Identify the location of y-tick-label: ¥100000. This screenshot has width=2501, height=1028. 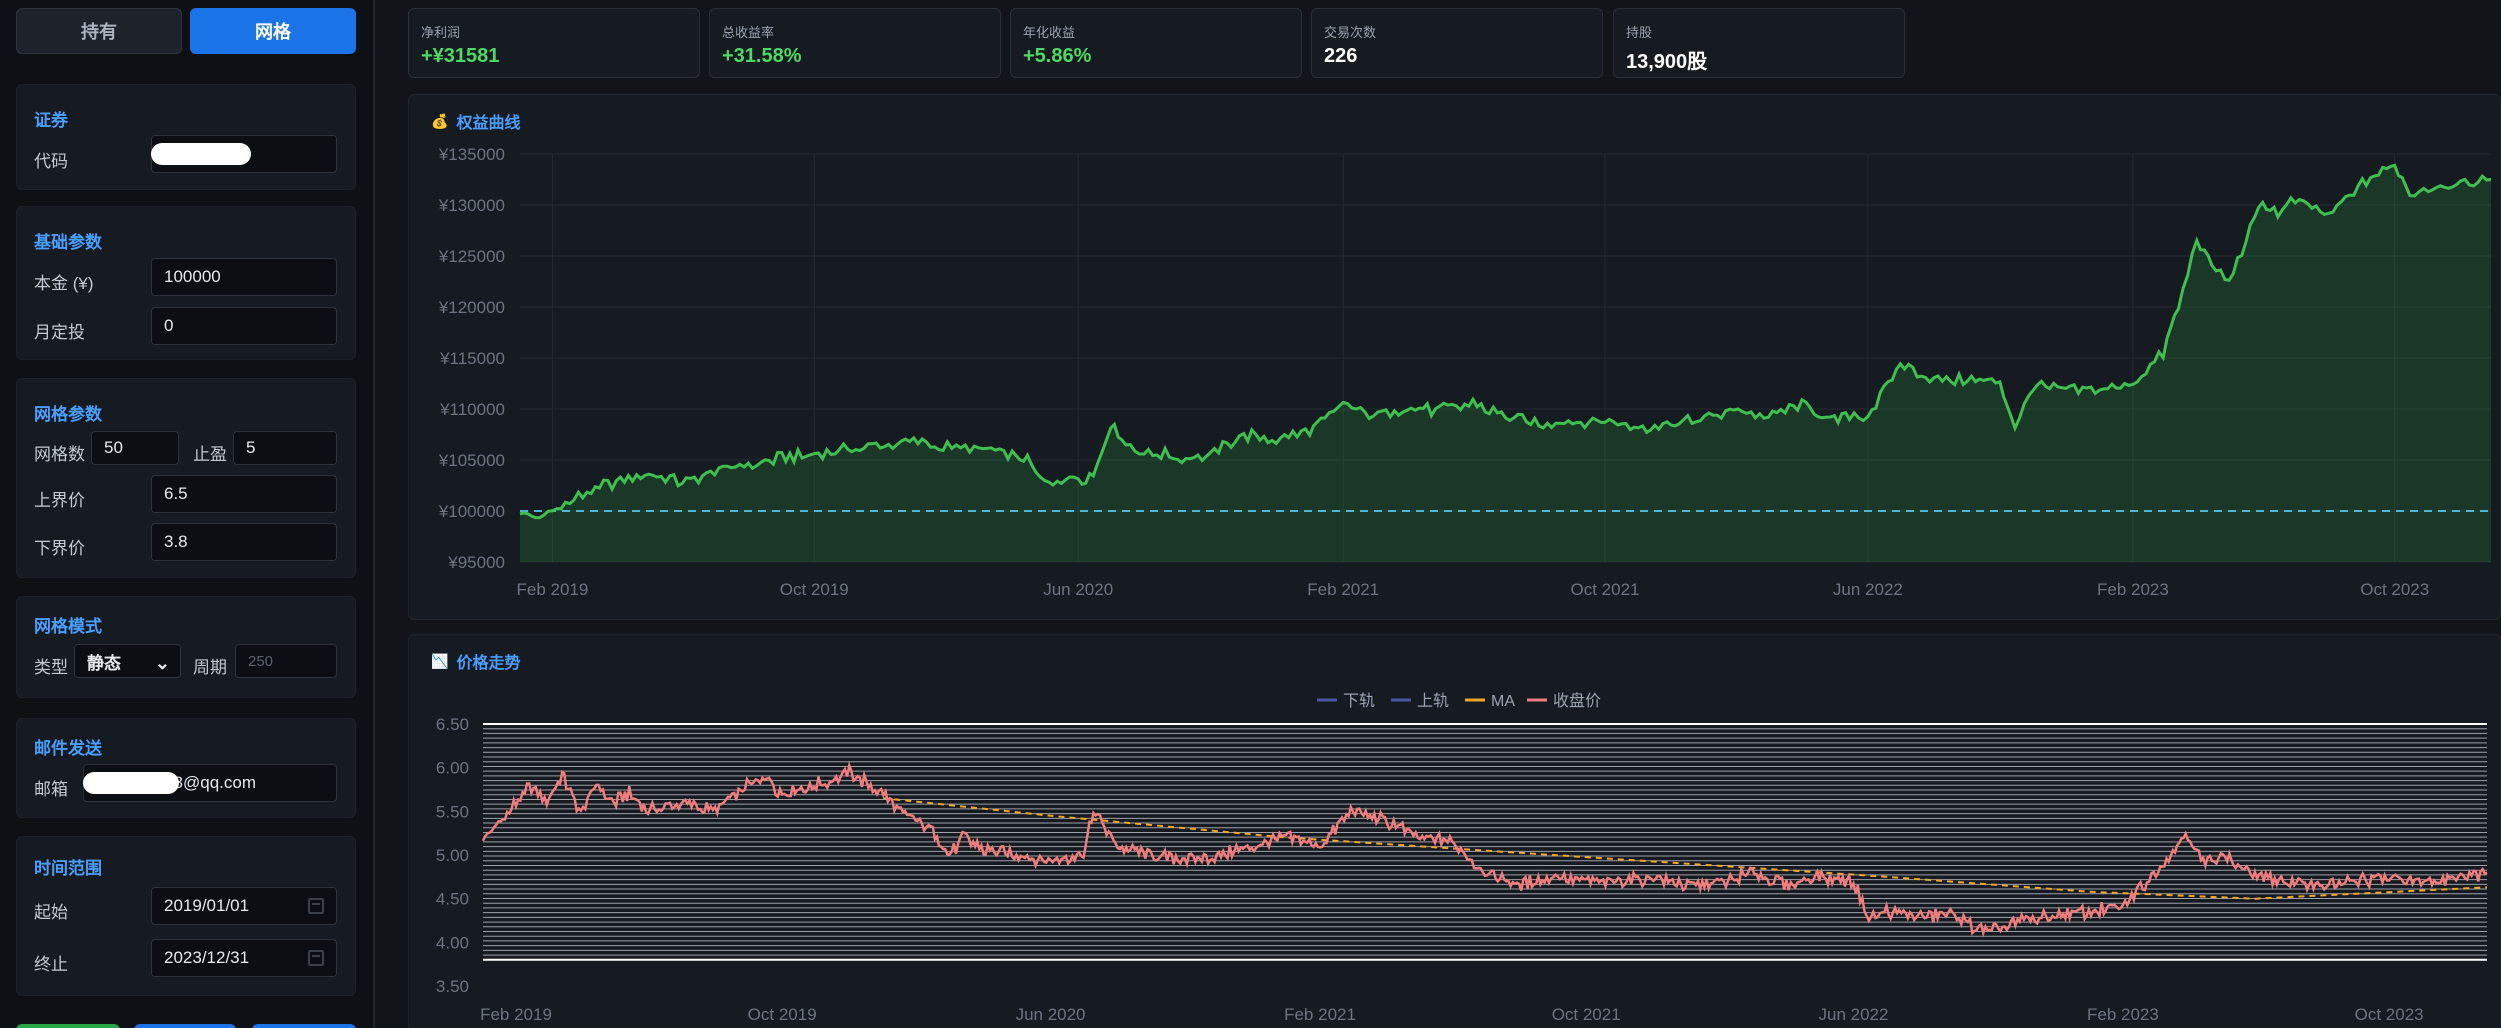
(471, 511).